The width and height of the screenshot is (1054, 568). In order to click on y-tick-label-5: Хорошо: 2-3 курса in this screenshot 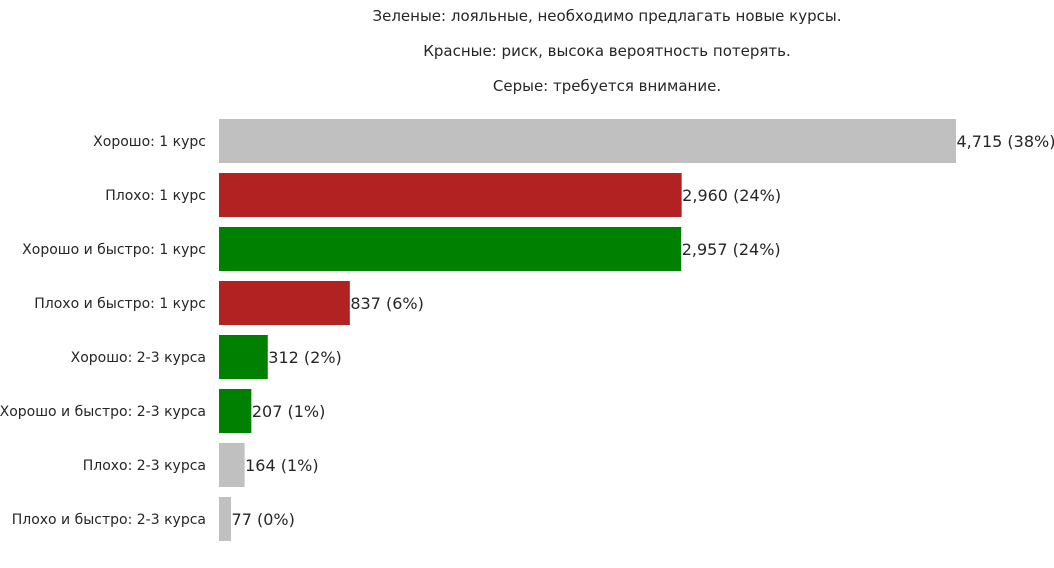, I will do `click(138, 358)`.